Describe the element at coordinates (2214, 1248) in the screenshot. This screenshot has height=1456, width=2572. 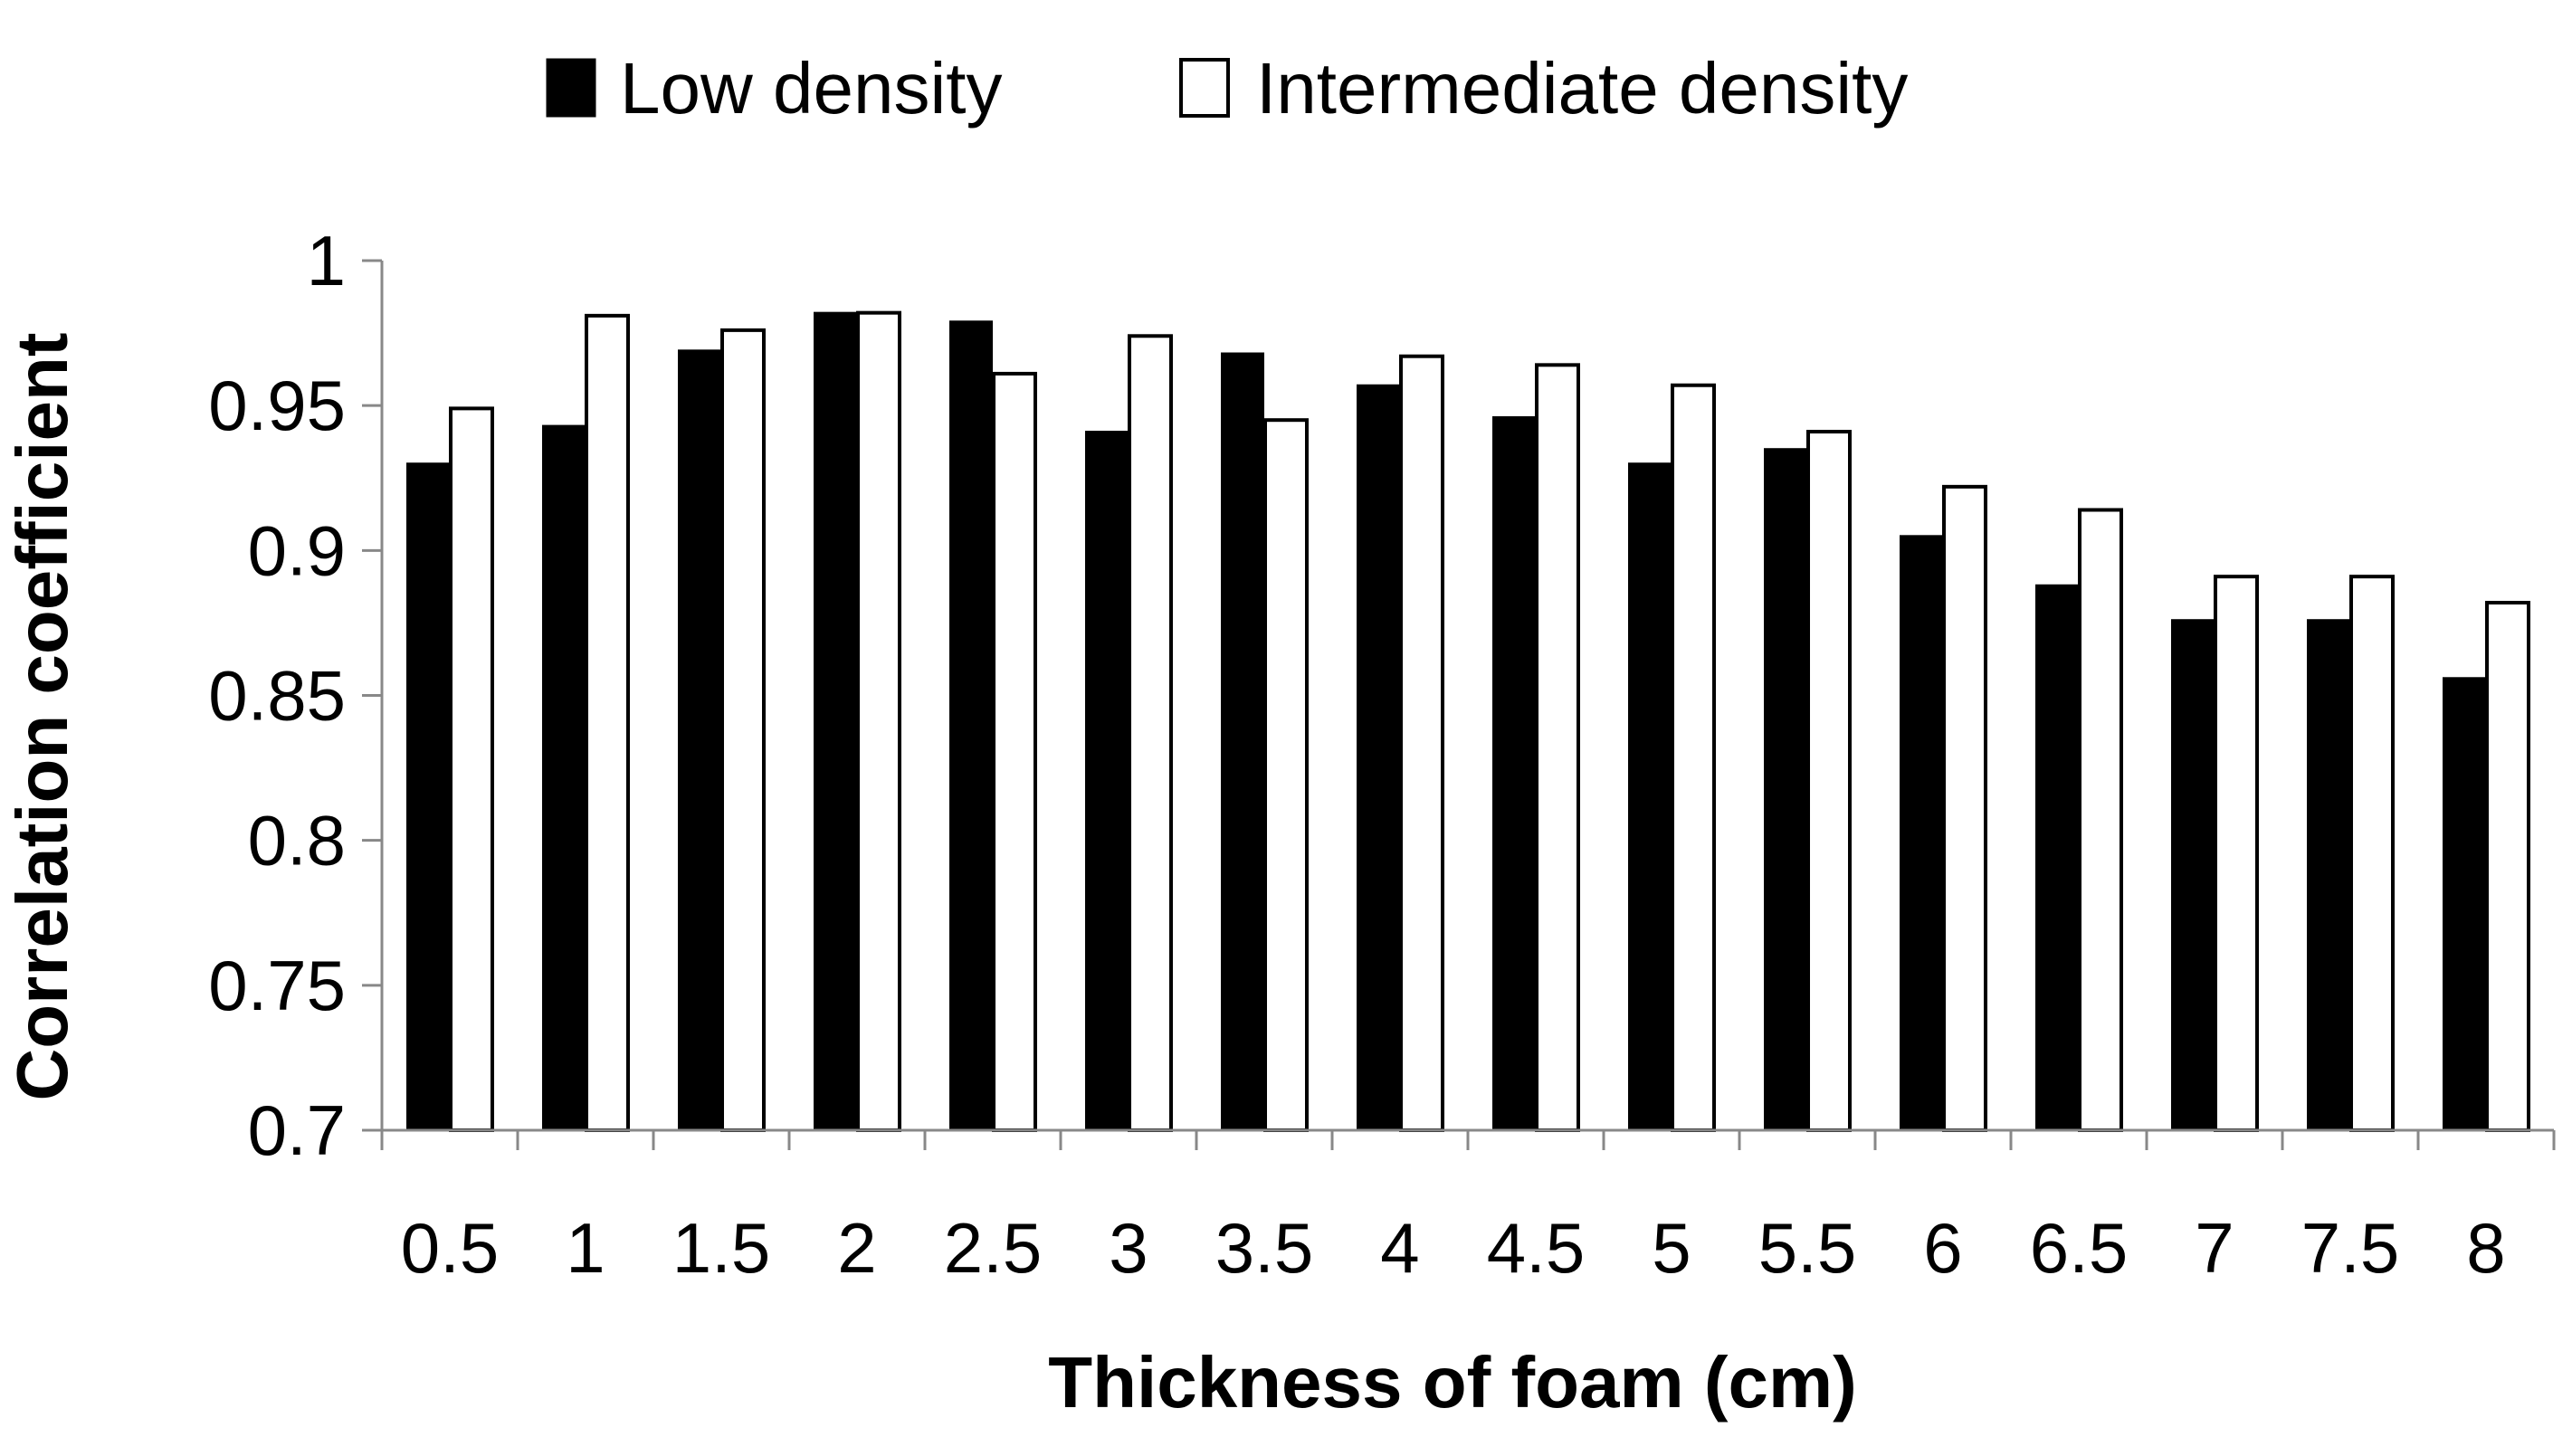
I see `x-tick-label: 7` at that location.